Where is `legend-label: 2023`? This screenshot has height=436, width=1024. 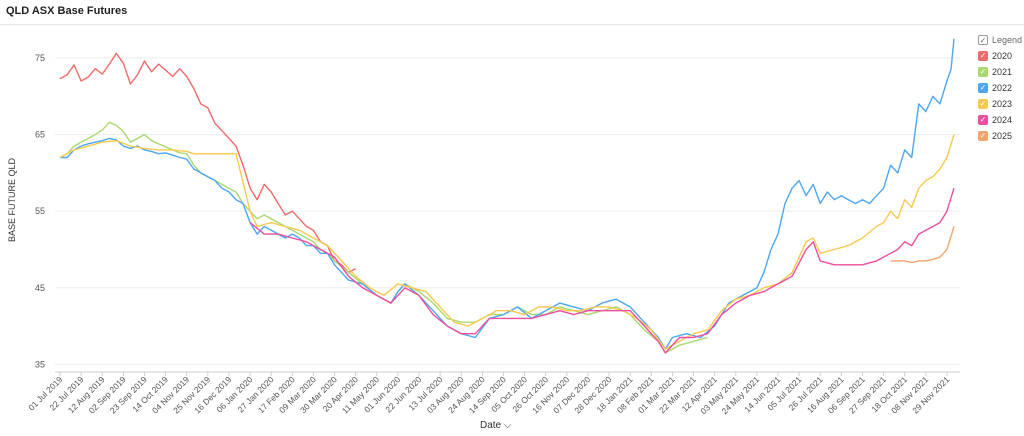
legend-label: 2023 is located at coordinates (1002, 104).